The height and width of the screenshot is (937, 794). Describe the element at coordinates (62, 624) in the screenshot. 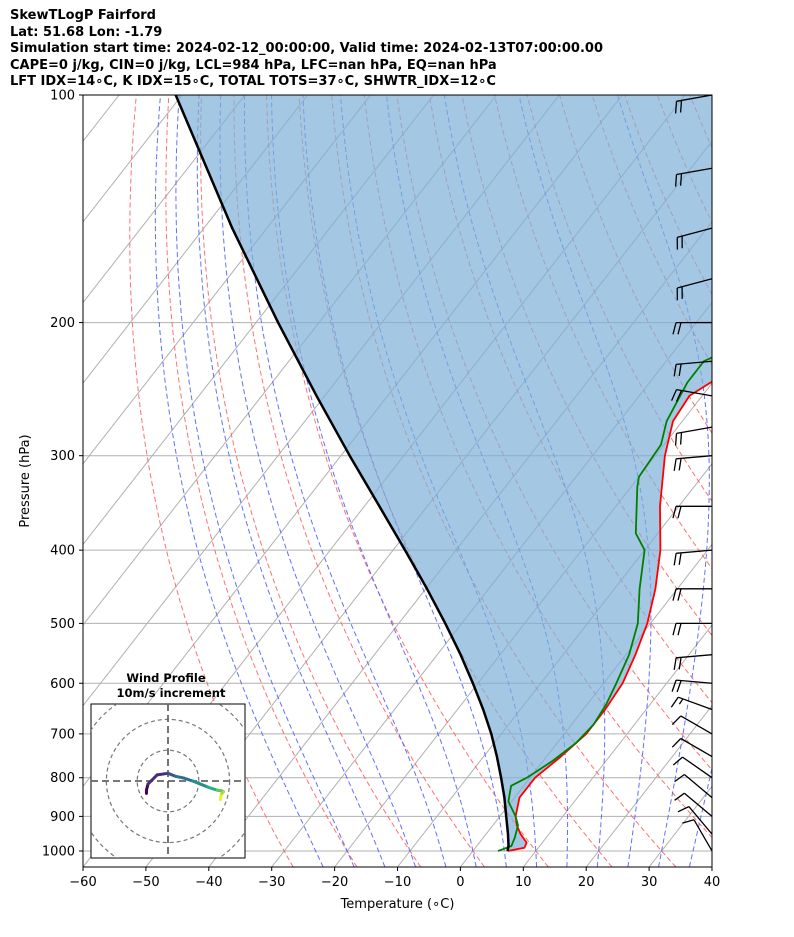

I see `y-tick-label: 500` at that location.